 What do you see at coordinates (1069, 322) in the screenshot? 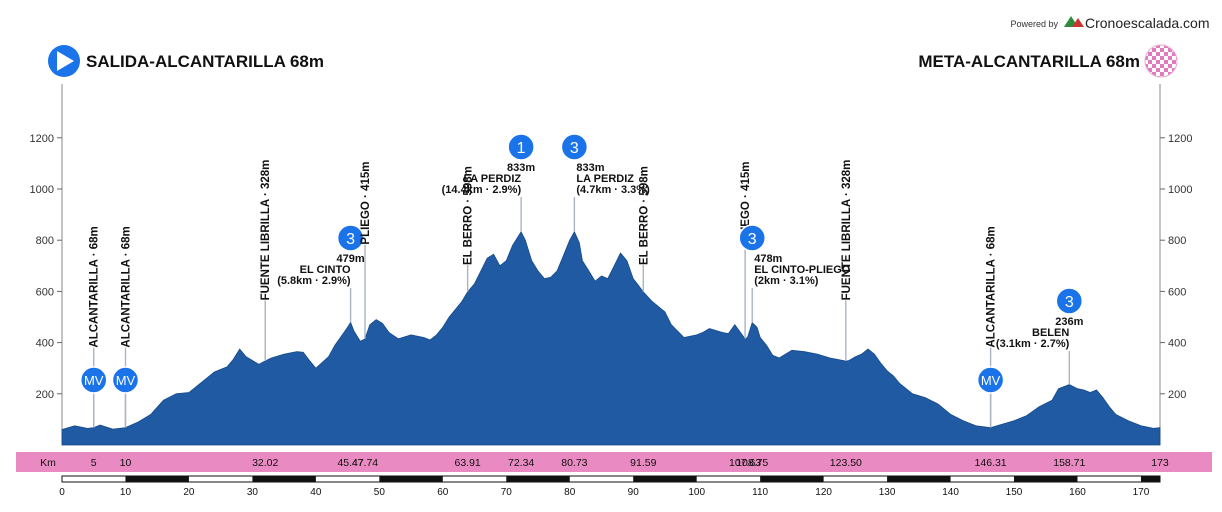
I see `climb-altitude: 236m` at bounding box center [1069, 322].